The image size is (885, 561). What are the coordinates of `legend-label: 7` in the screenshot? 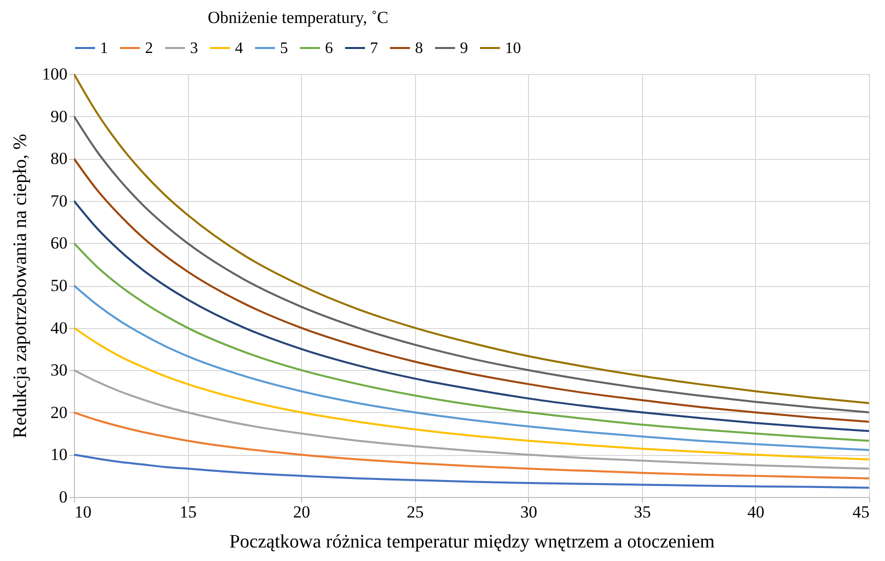 It's located at (374, 48).